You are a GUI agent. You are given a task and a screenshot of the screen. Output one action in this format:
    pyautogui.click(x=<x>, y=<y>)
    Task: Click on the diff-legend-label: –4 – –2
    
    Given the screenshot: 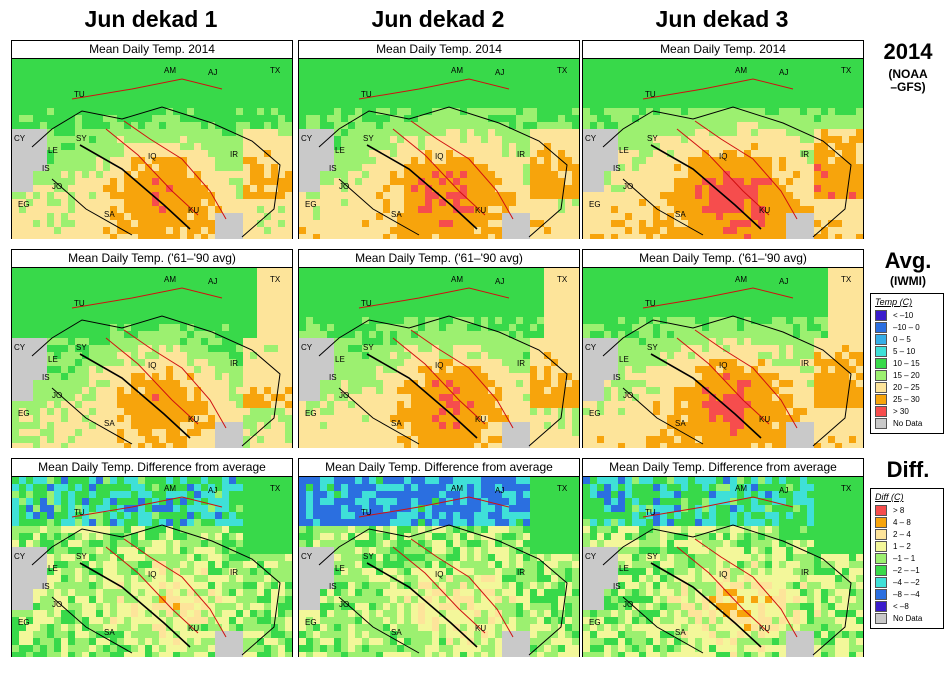 What is the action you would take?
    pyautogui.click(x=906, y=582)
    